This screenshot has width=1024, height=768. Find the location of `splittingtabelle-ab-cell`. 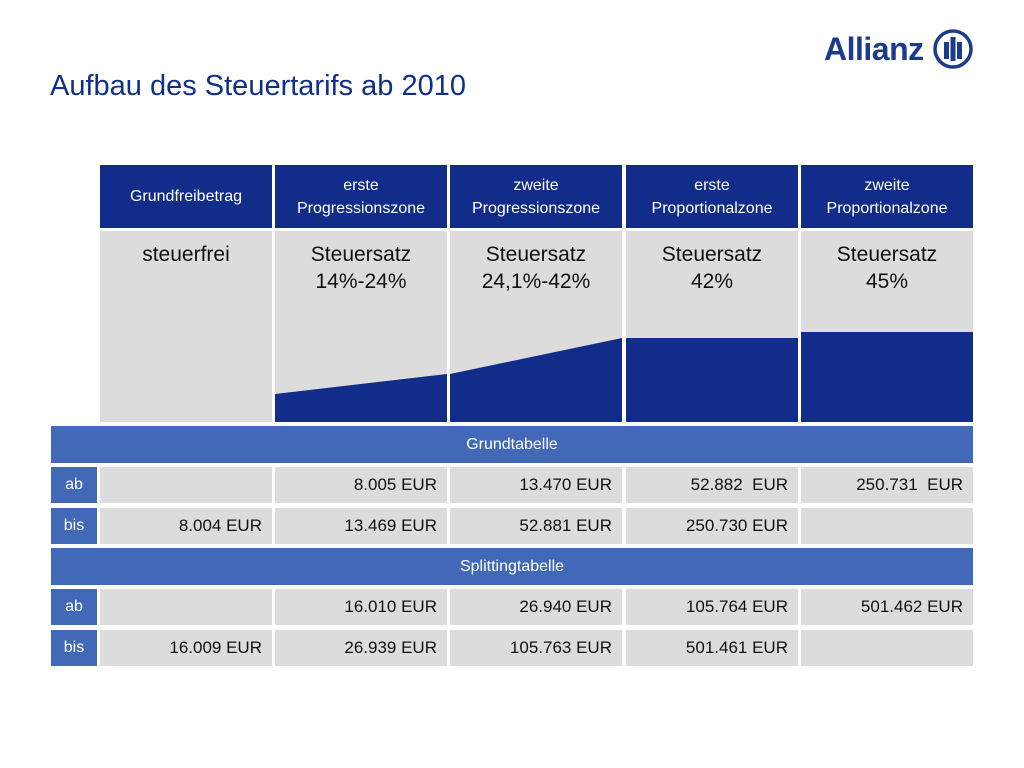

splittingtabelle-ab-cell is located at coordinates (186, 607).